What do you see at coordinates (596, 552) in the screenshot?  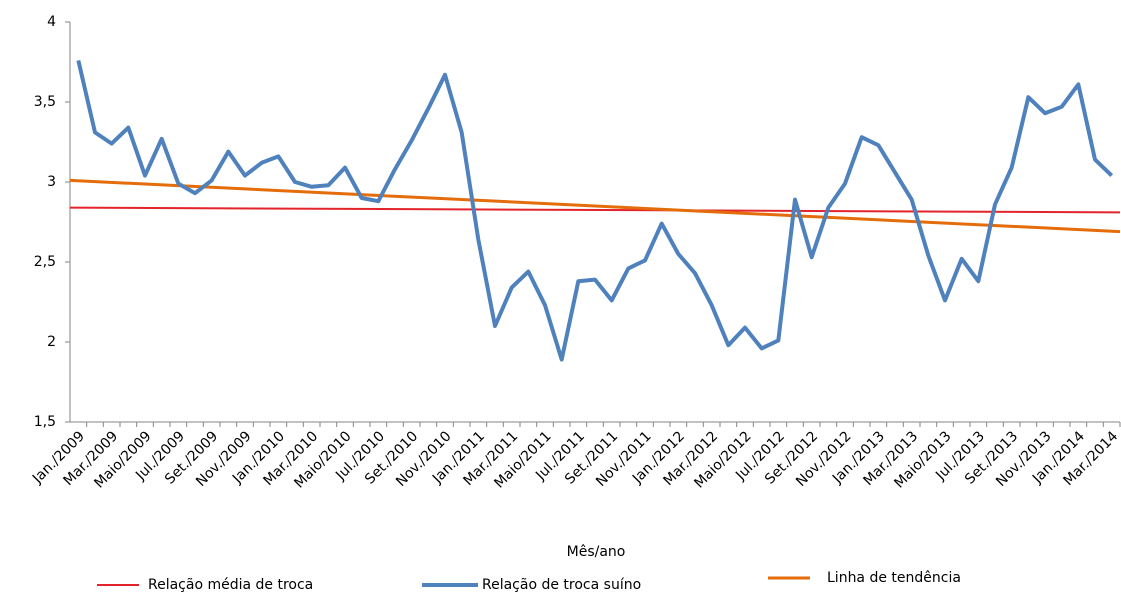 I see `x-axis-title: Mês/ano` at bounding box center [596, 552].